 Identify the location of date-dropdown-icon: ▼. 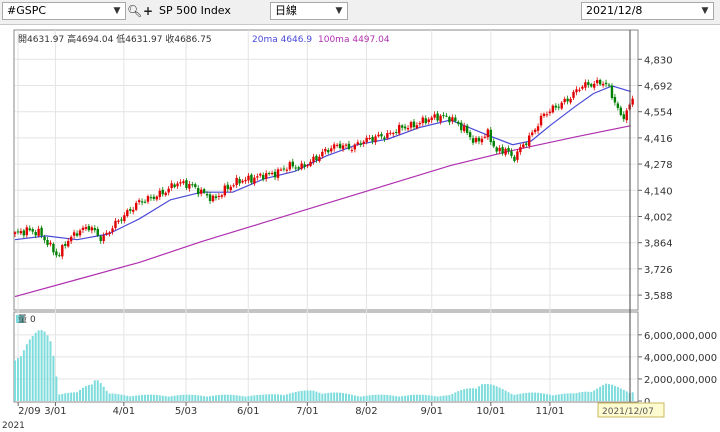
(705, 11).